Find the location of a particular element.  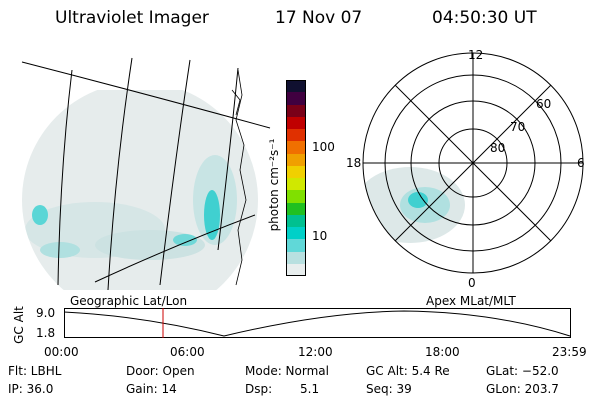

gain-status: Gain: 14 is located at coordinates (151, 389).